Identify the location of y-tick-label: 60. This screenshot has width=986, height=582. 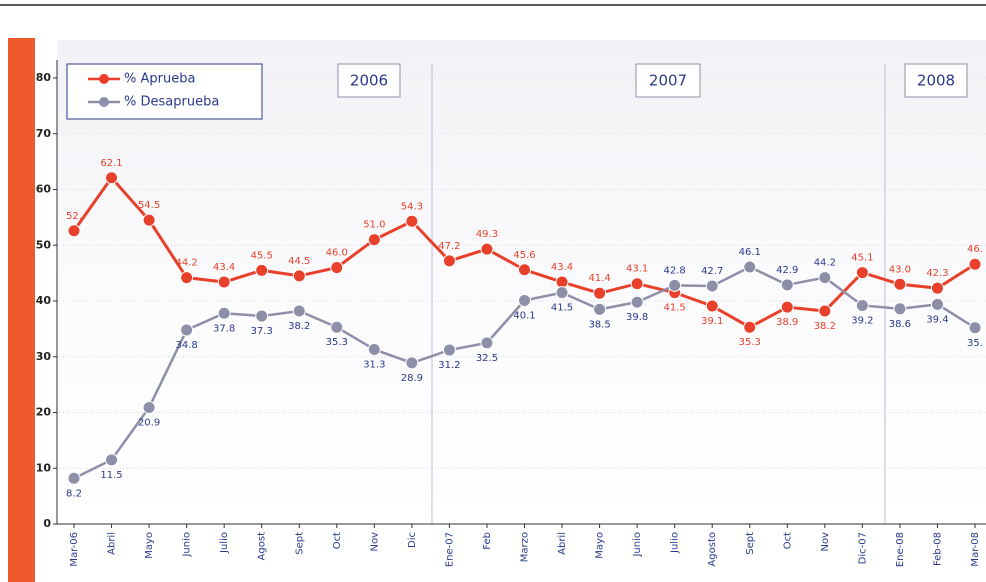
(44, 189).